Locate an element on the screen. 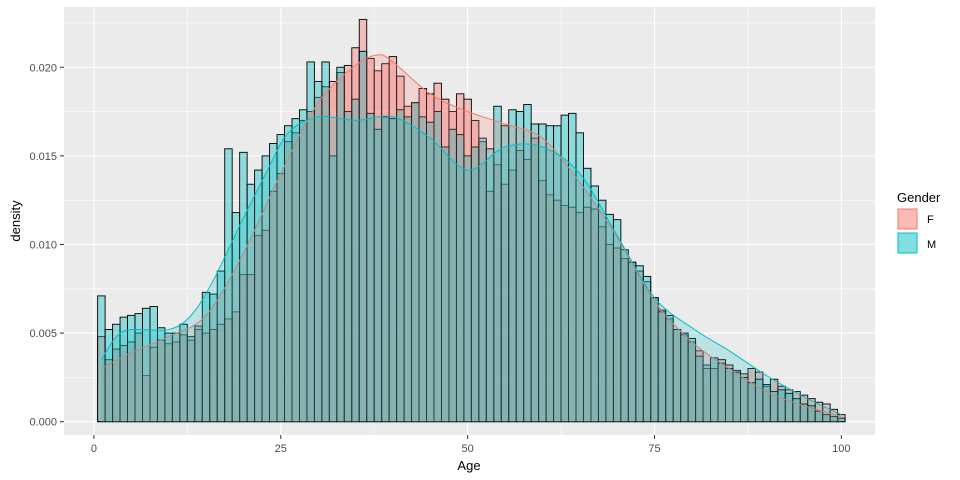 The height and width of the screenshot is (480, 960). legend-label-M: M is located at coordinates (931, 245).